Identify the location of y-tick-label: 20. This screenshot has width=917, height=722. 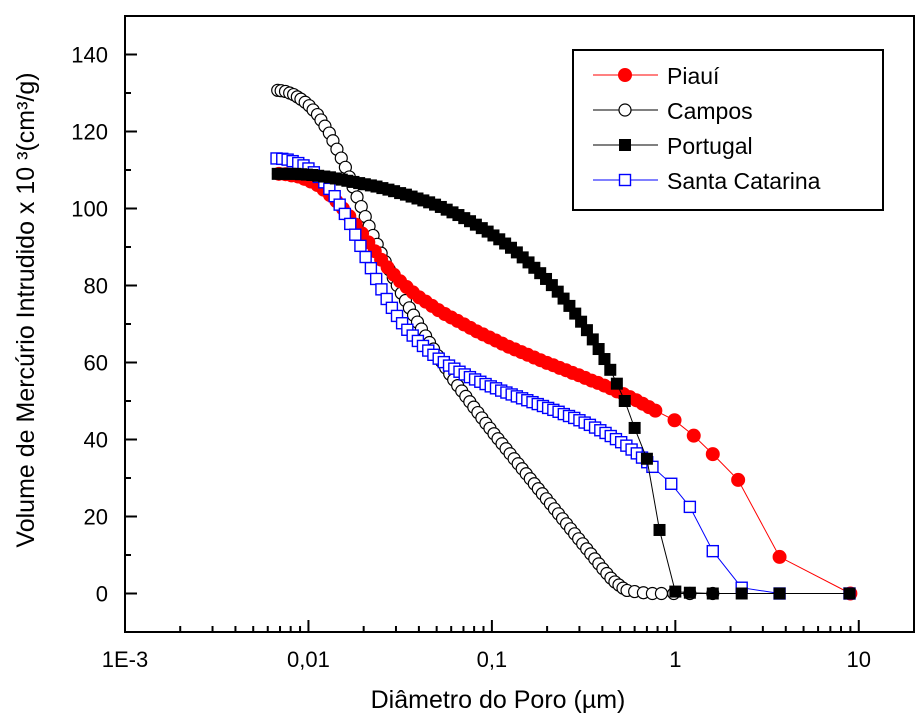
(96, 517).